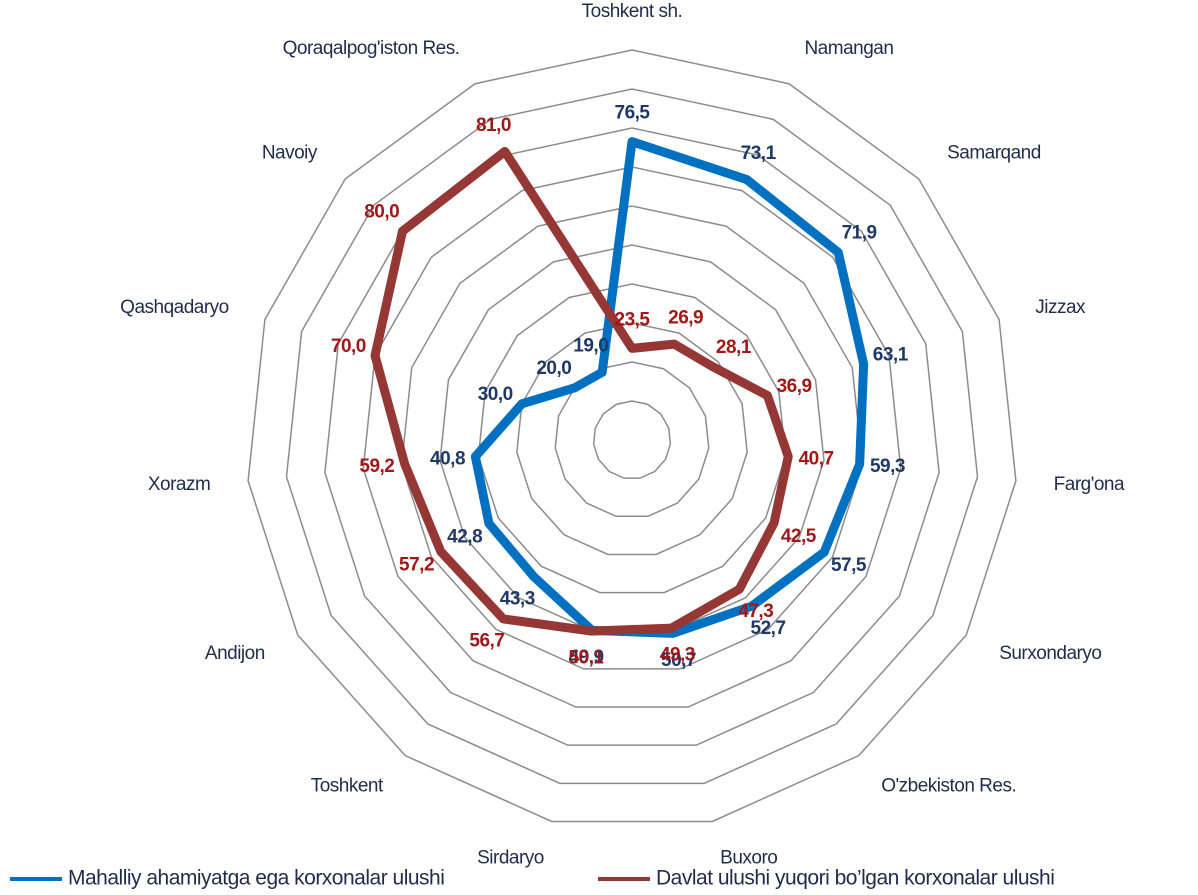  I want to click on value-label: 52,7, so click(768, 628).